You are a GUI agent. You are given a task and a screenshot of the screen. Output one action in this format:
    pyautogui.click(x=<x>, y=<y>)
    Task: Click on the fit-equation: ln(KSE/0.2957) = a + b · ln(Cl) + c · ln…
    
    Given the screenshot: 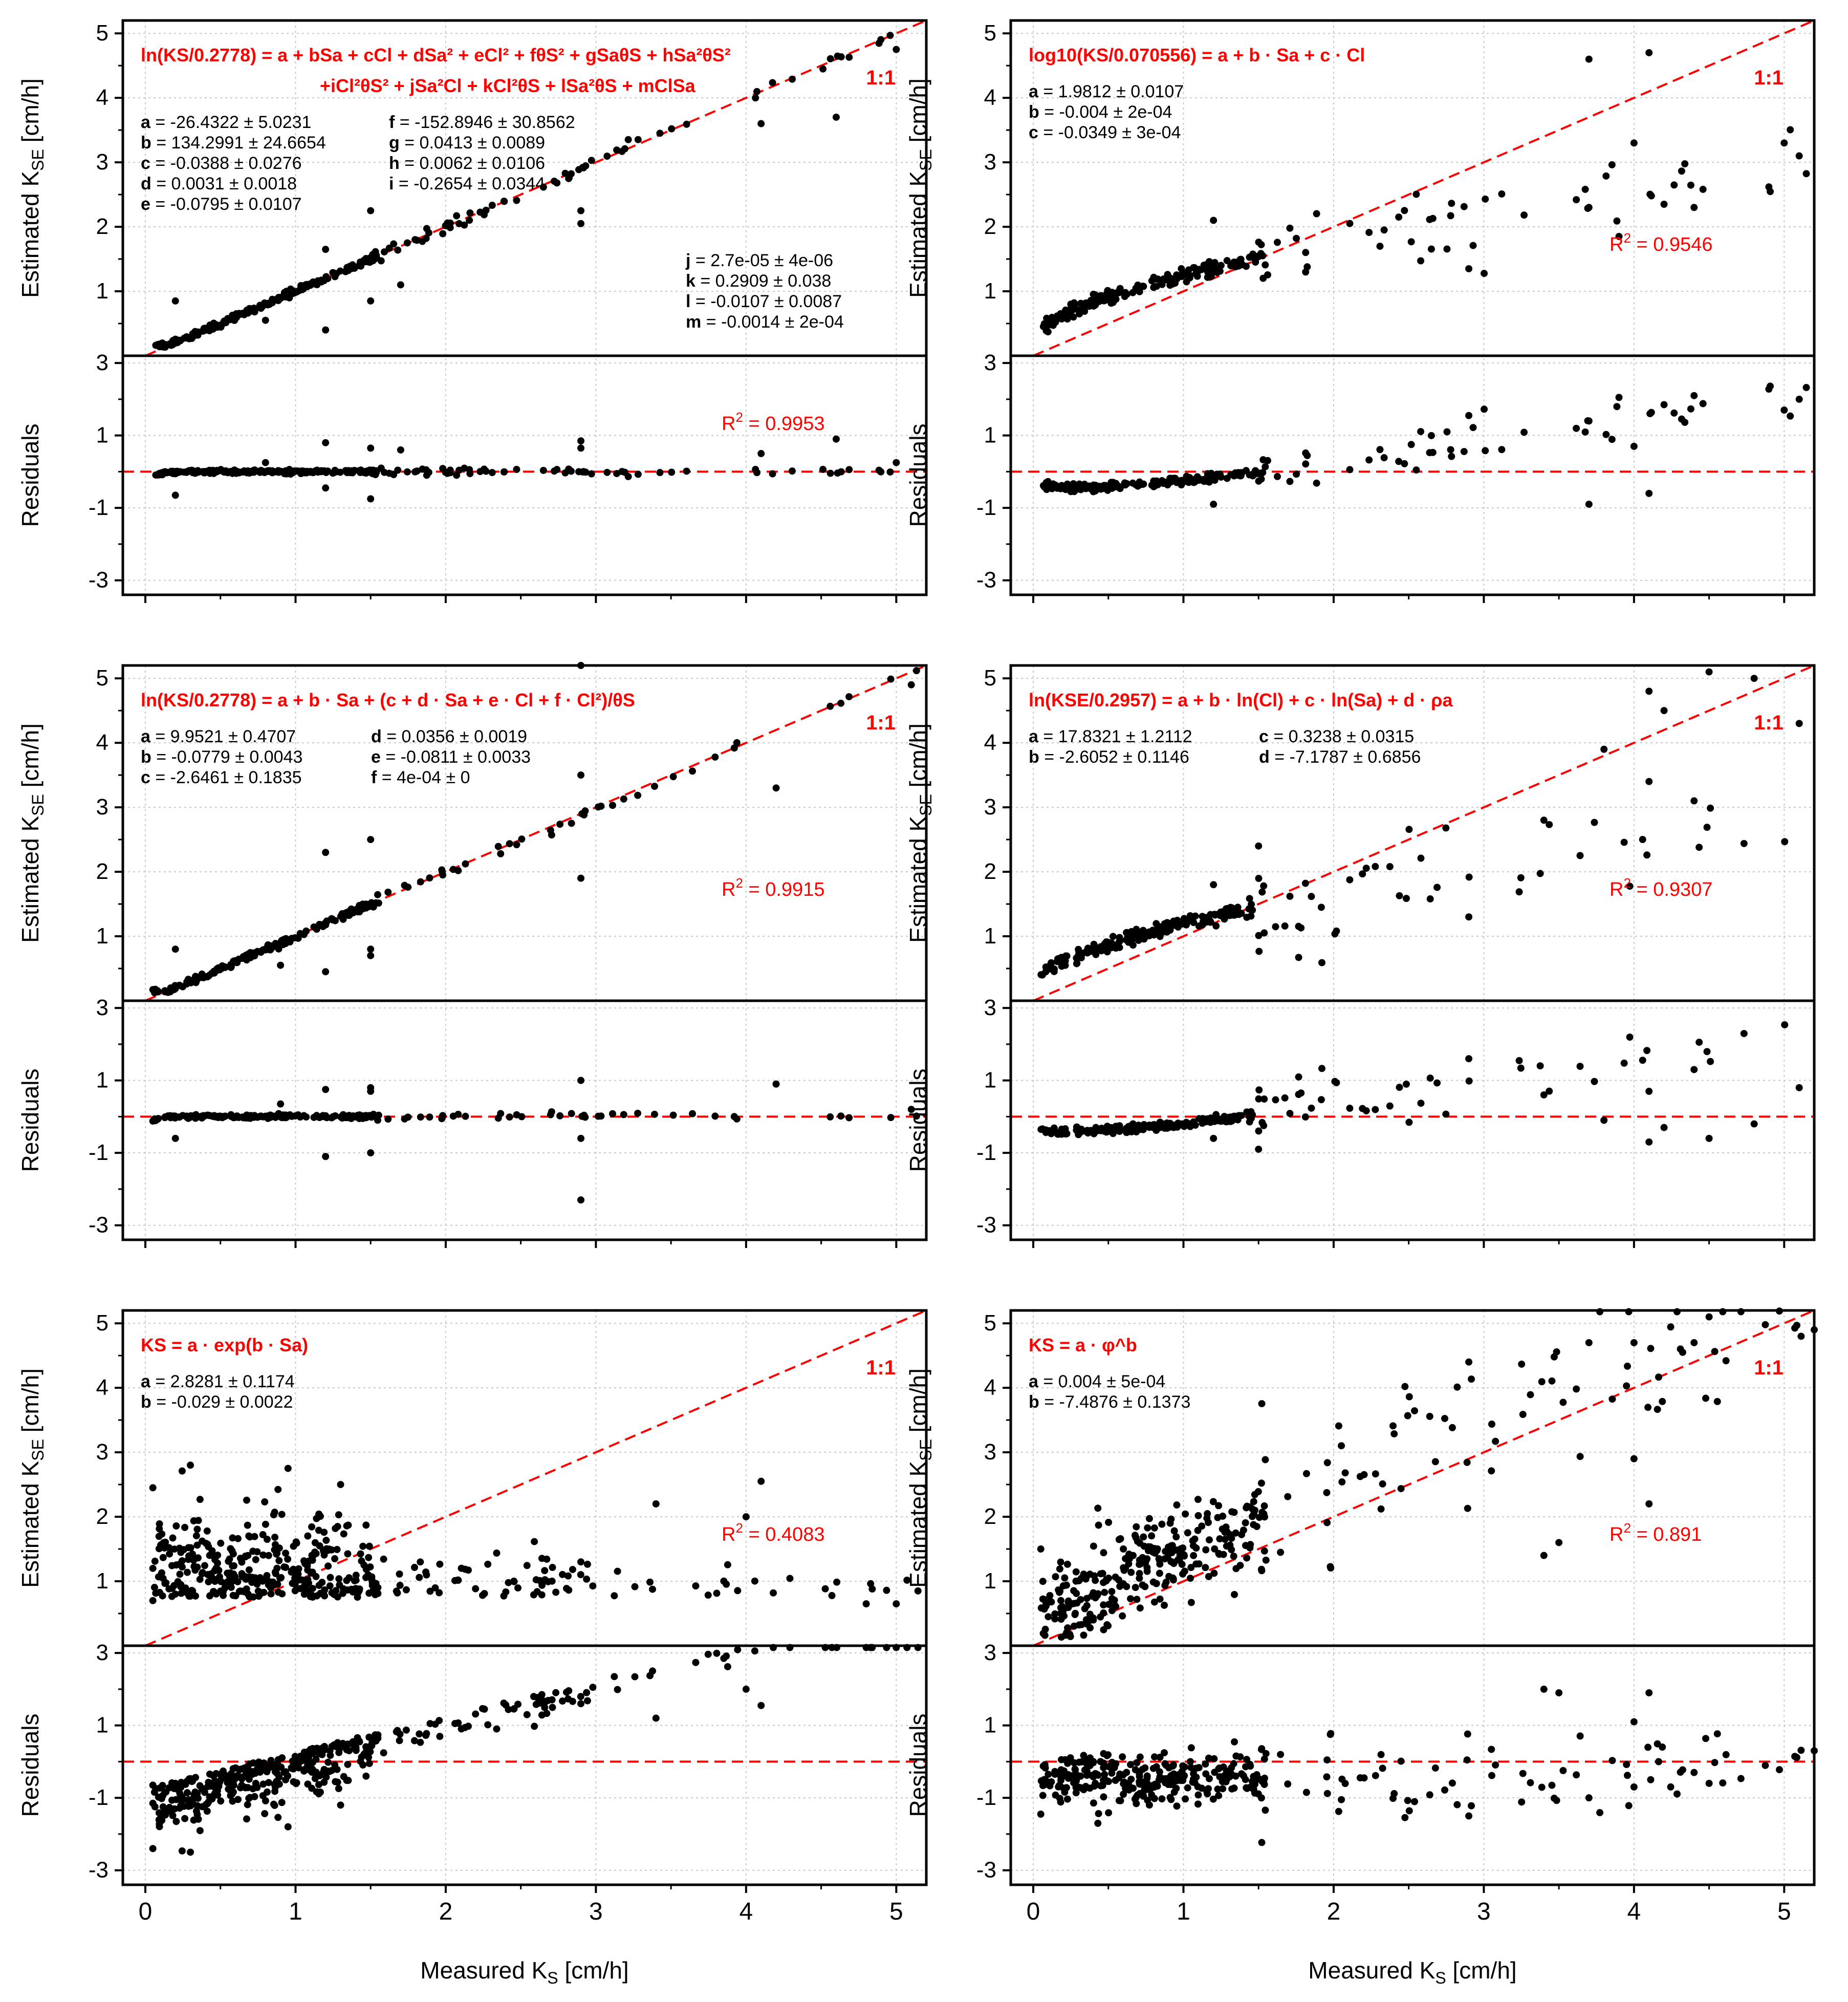 What is the action you would take?
    pyautogui.click(x=1241, y=700)
    